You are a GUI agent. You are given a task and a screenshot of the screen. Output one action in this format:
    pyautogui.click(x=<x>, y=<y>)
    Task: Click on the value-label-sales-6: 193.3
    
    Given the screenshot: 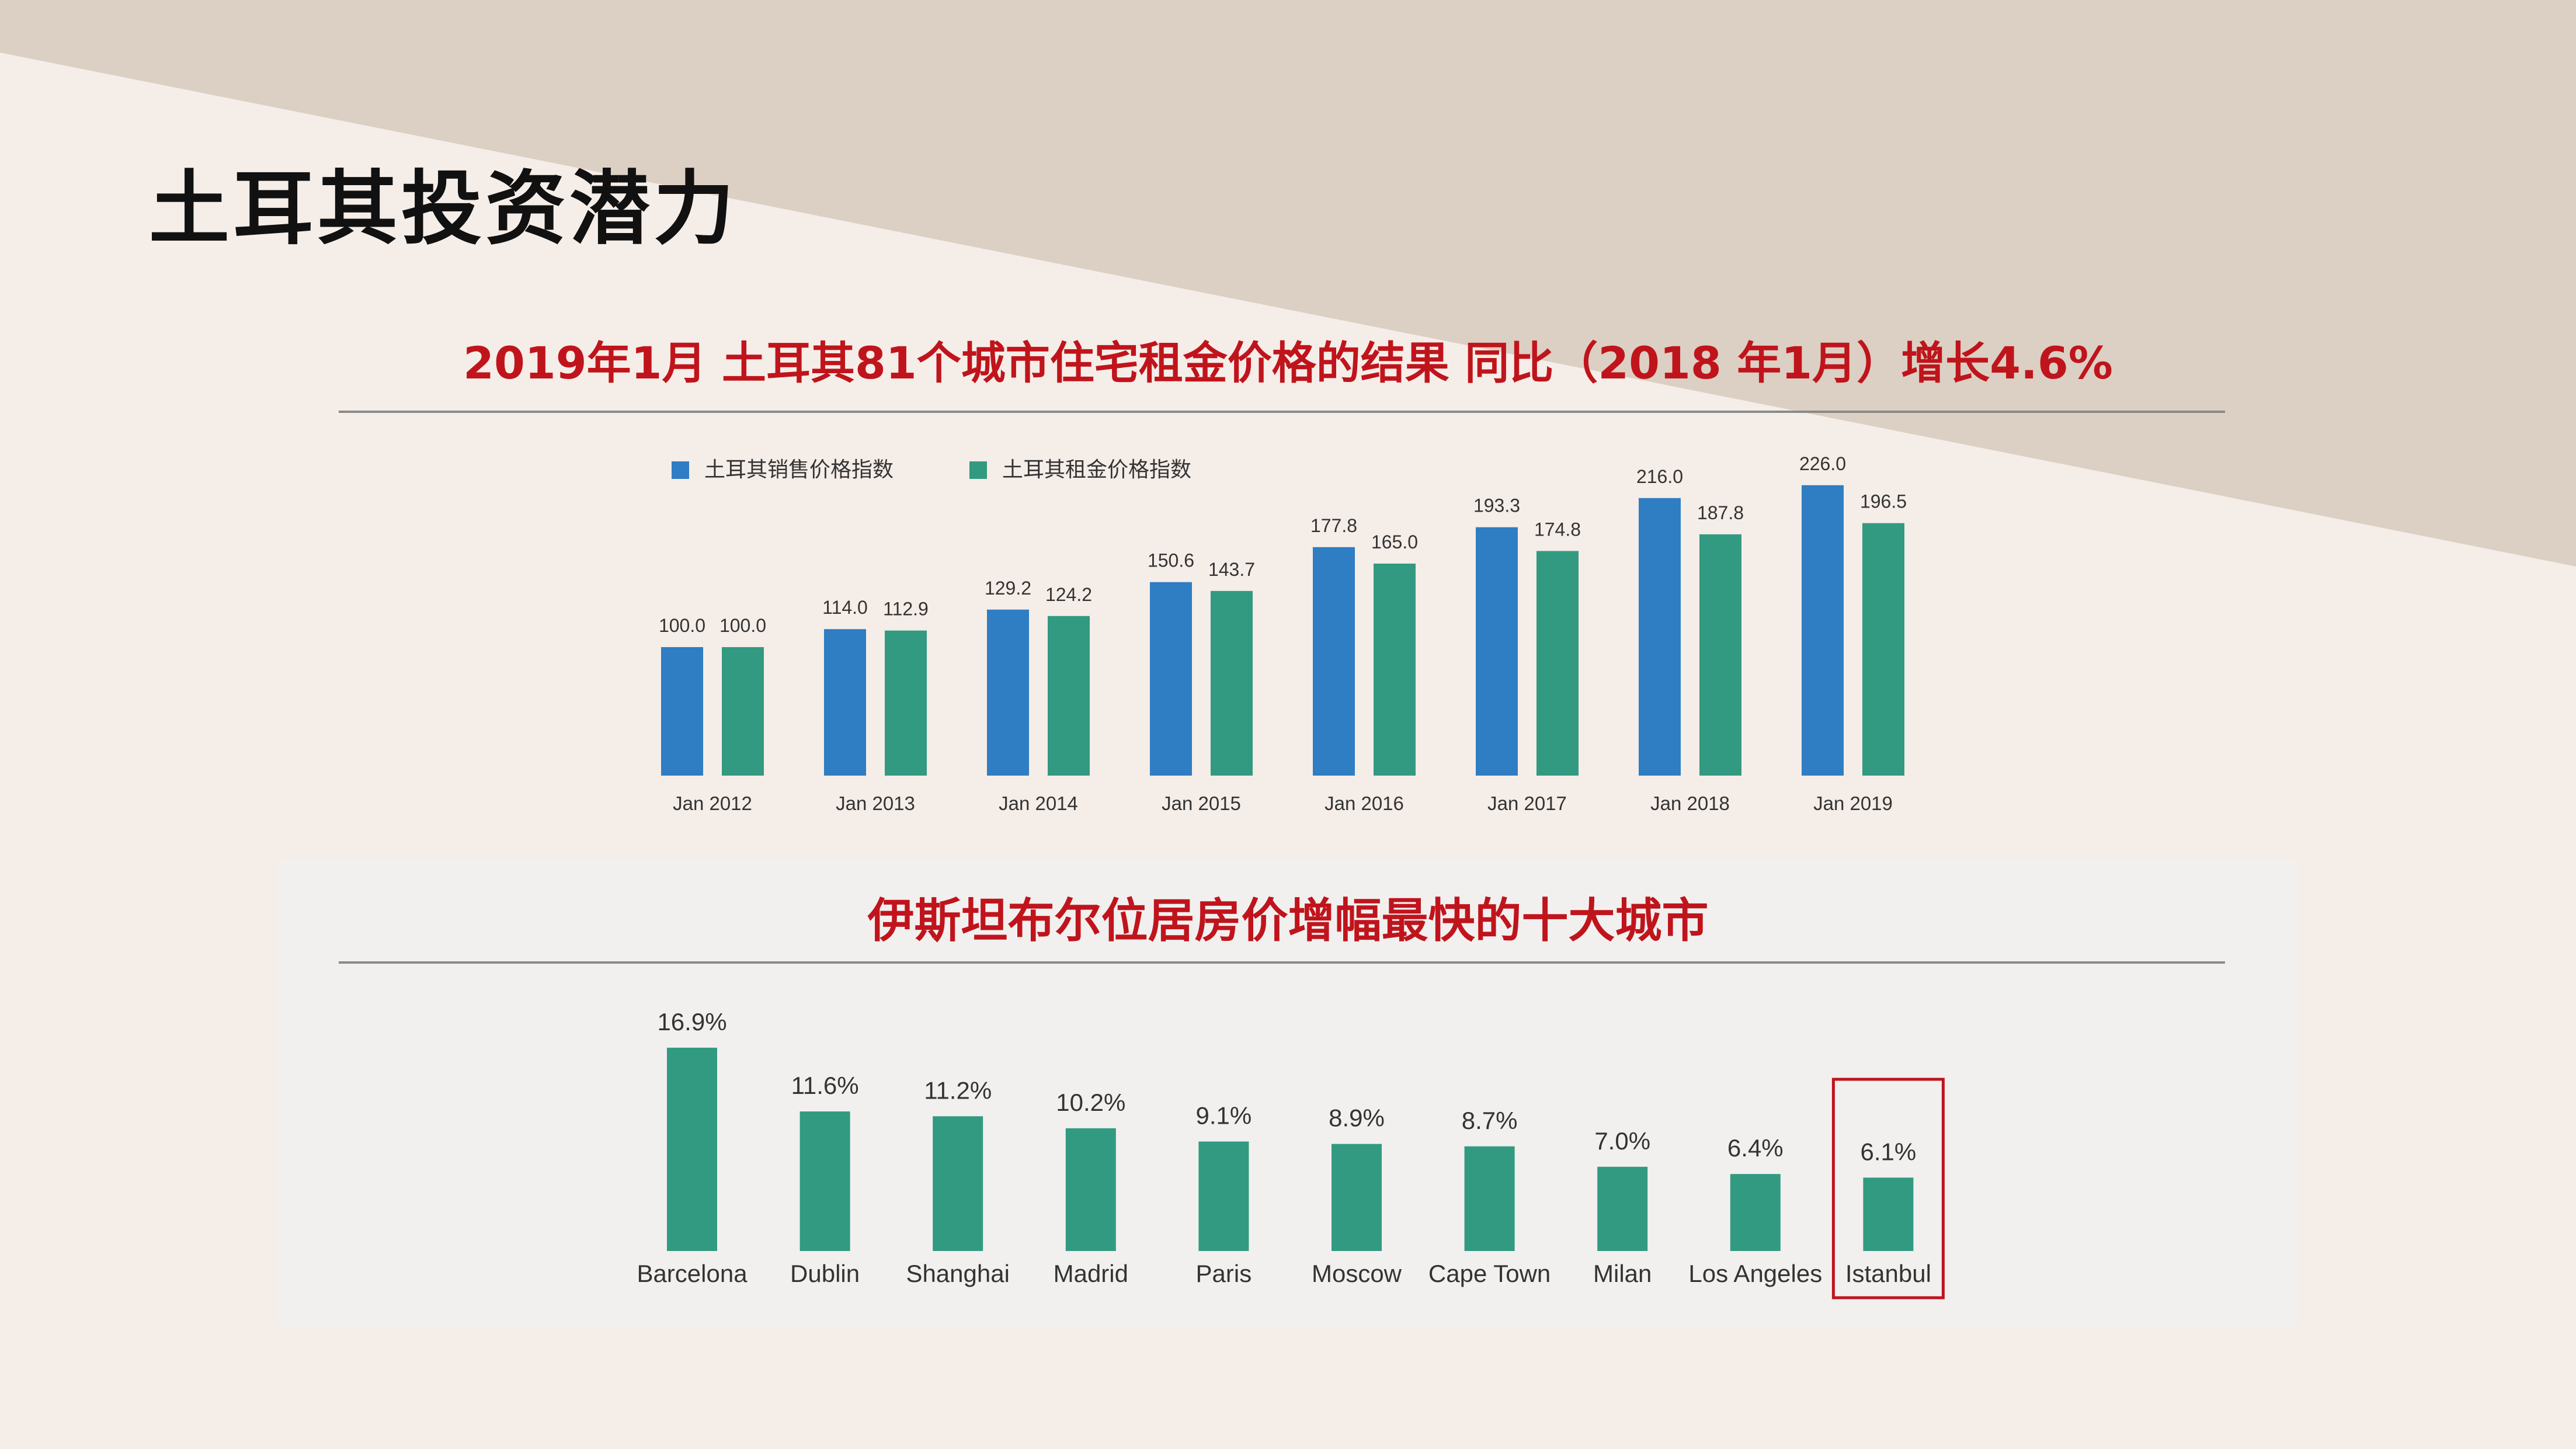 What is the action you would take?
    pyautogui.click(x=1496, y=506)
    